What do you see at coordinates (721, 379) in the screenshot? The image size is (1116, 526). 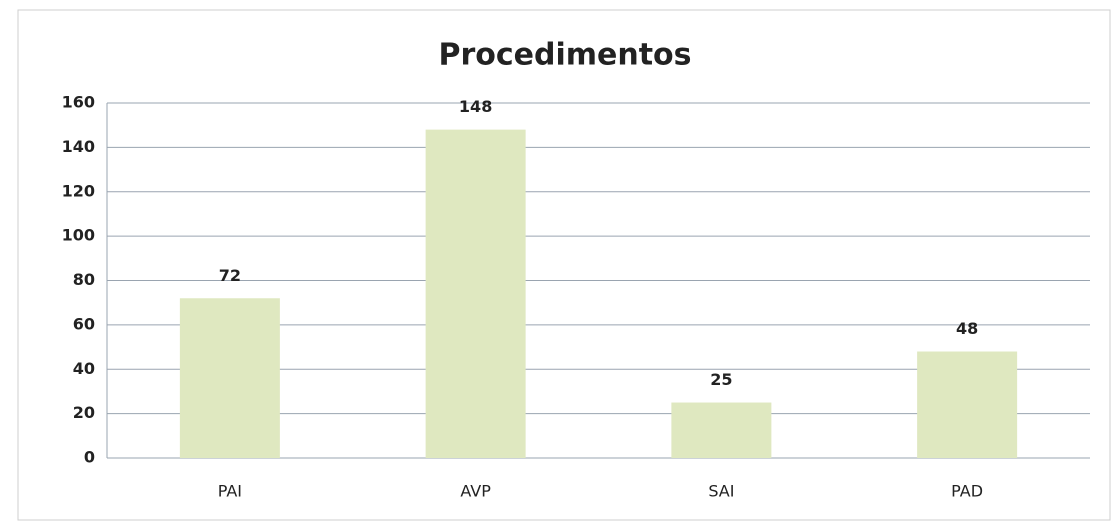 I see `data-label: 25` at bounding box center [721, 379].